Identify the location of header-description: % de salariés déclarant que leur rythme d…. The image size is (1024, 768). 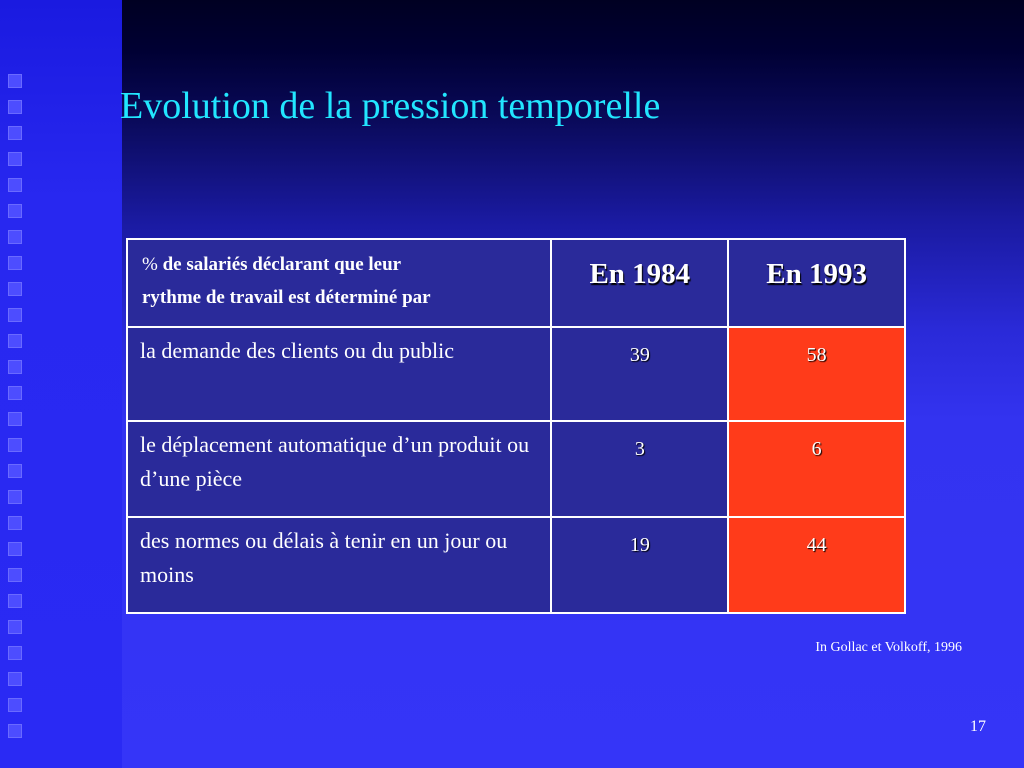
(339, 283).